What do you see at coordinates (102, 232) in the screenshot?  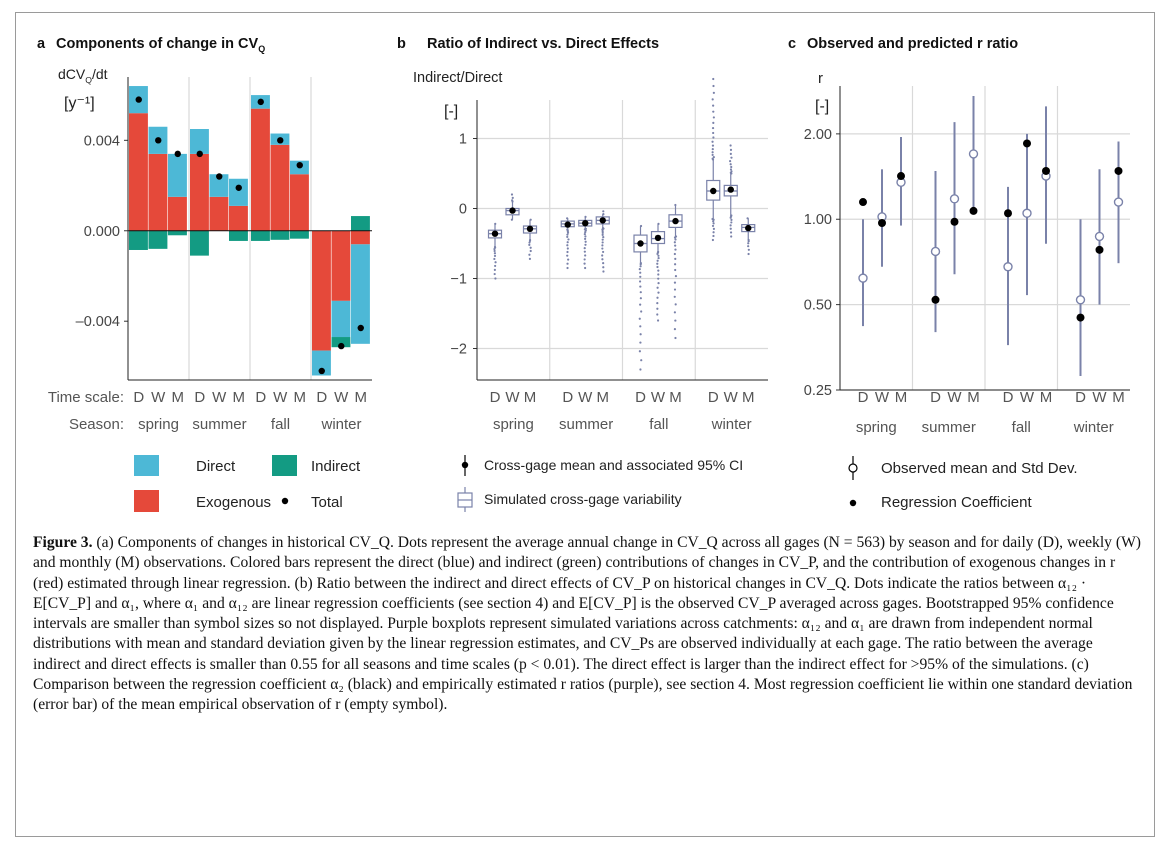 I see `y-tick-label: 0.000` at bounding box center [102, 232].